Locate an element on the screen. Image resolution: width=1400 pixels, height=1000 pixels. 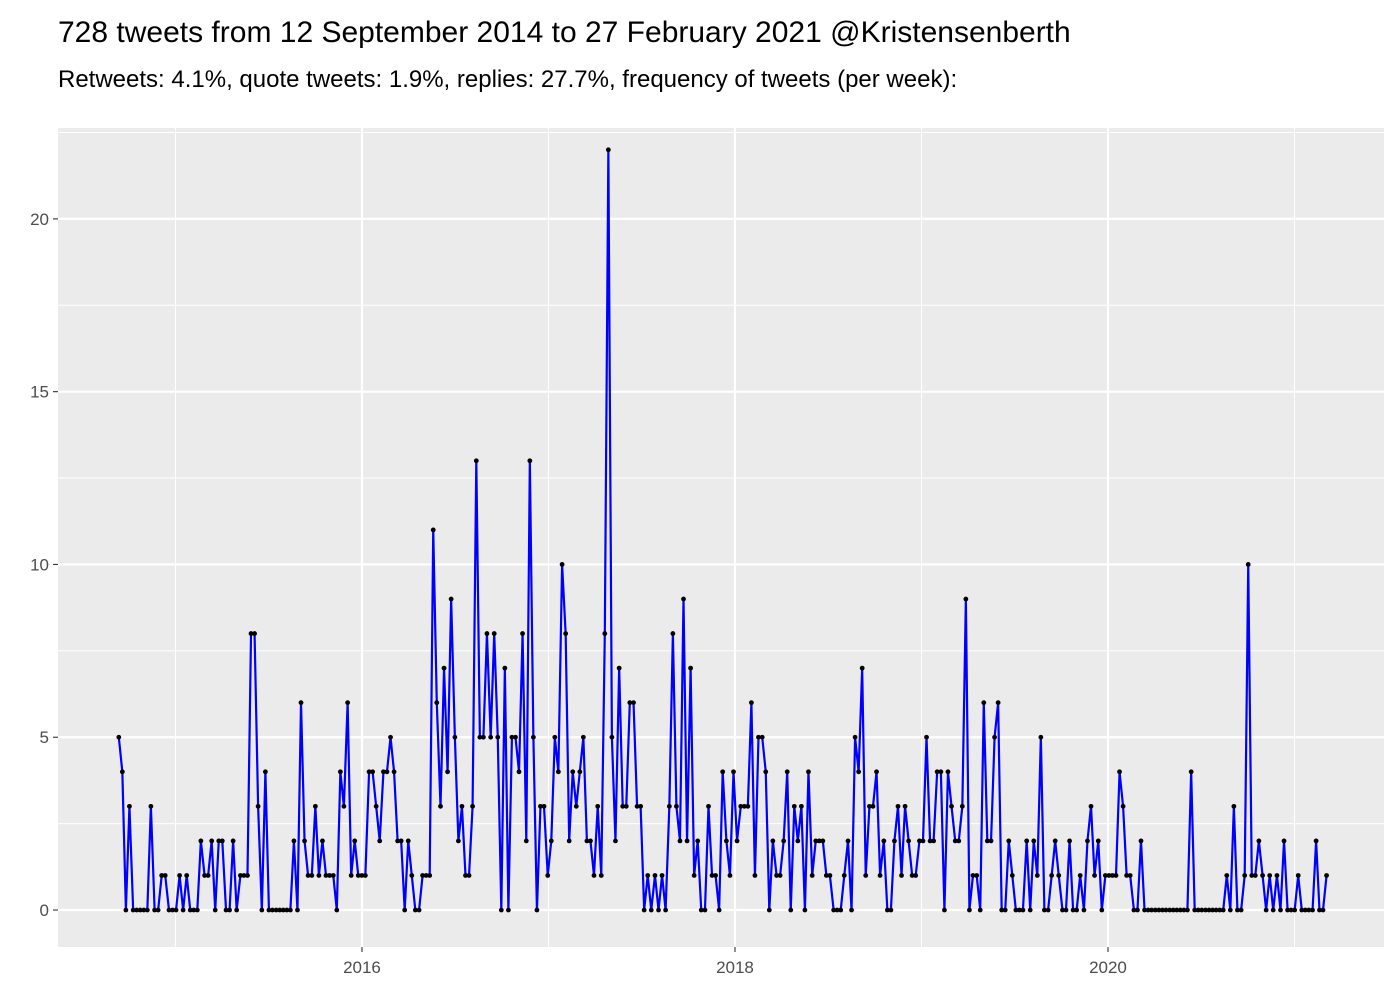
x-tick-label: 2020 is located at coordinates (1108, 967).